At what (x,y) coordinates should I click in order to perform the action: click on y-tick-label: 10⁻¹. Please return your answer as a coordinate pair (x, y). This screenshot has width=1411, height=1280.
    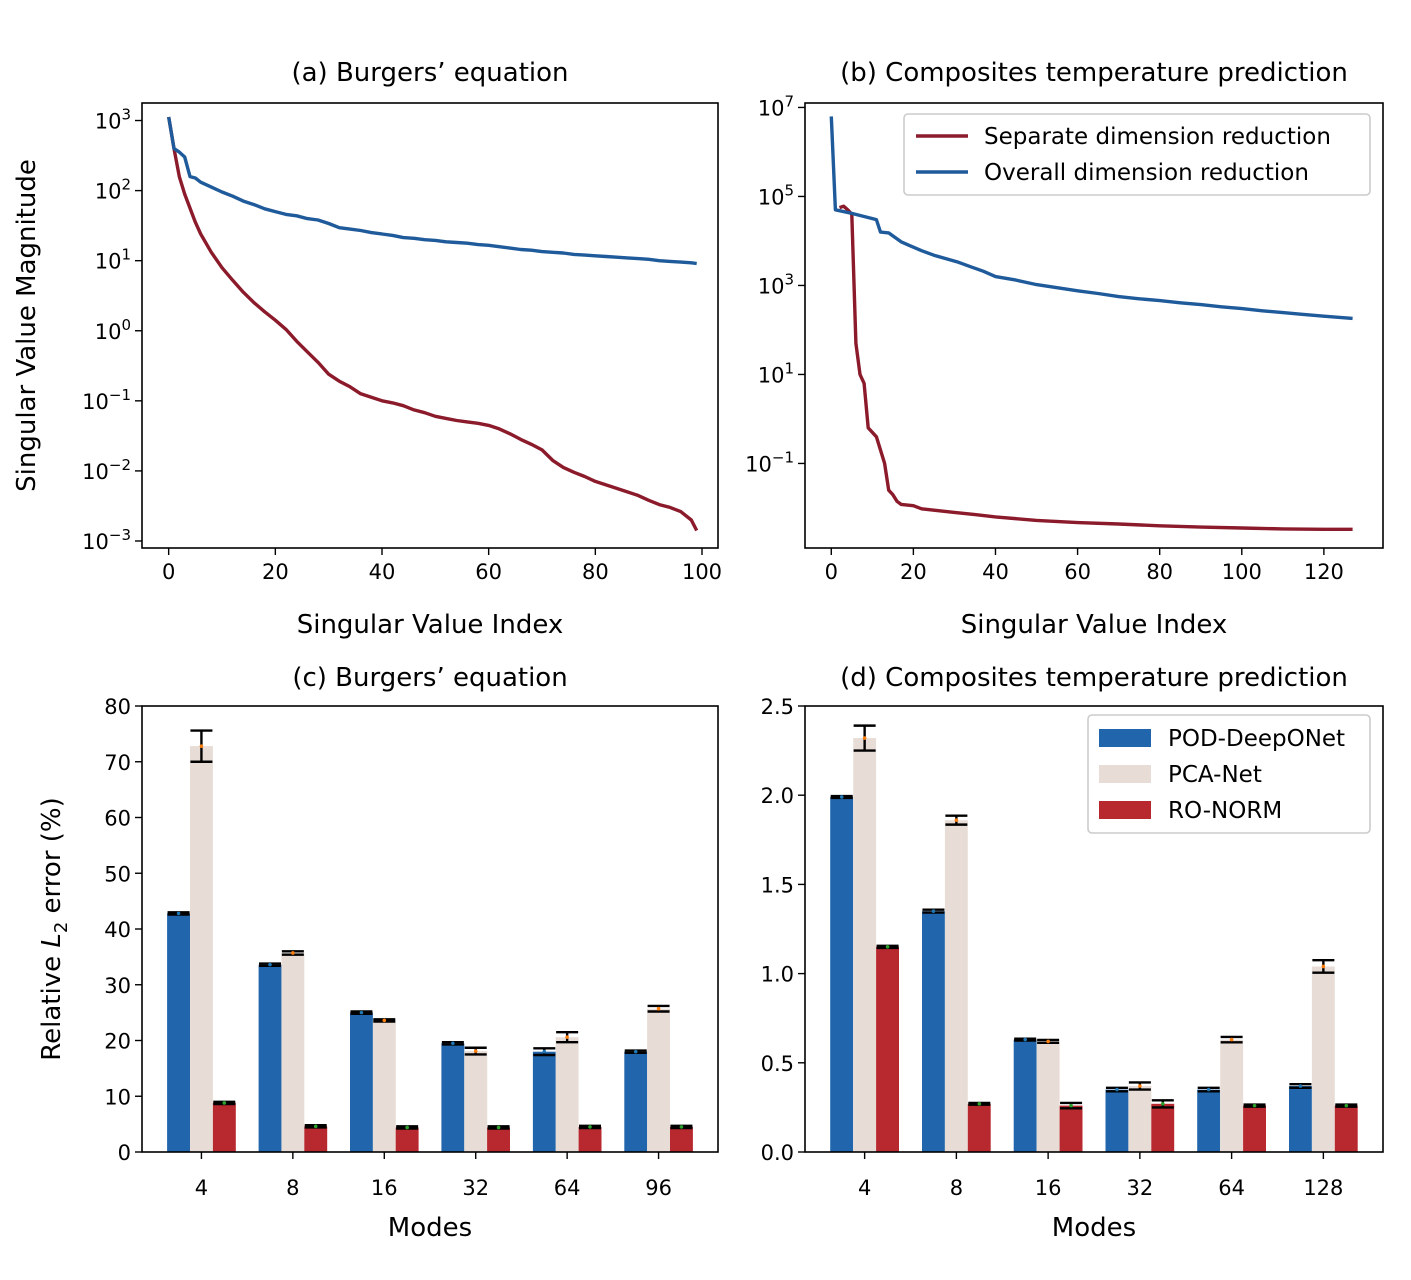
    Looking at the image, I should click on (769, 462).